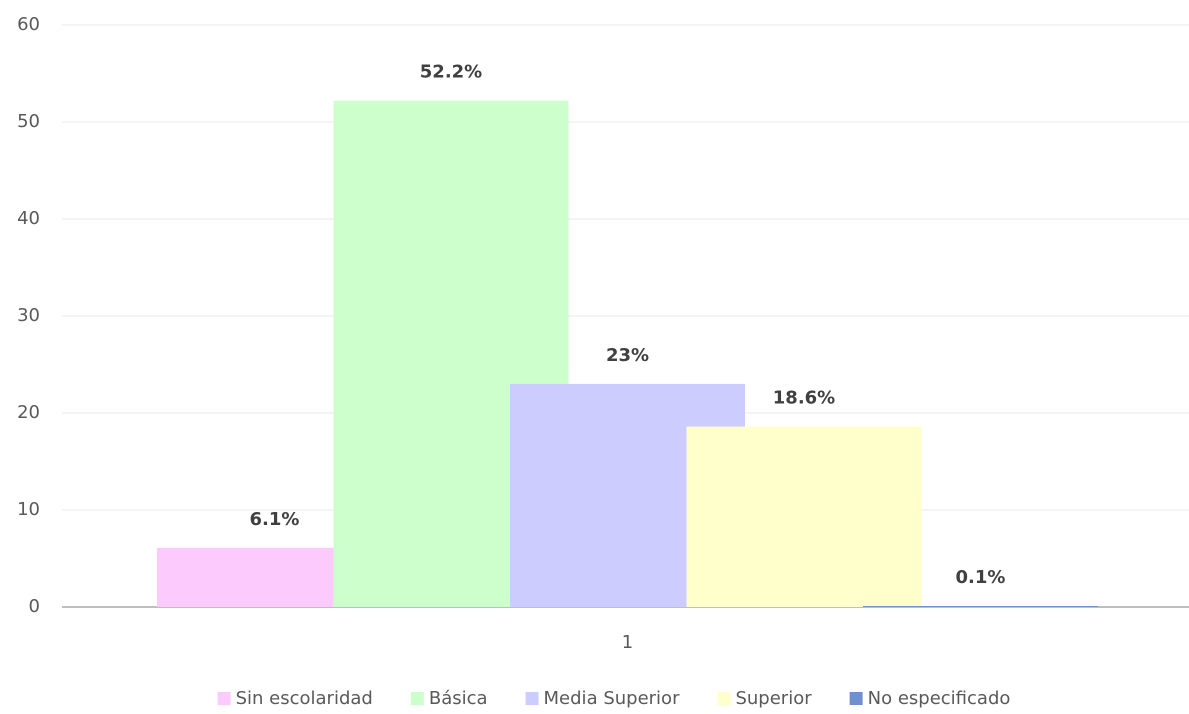  What do you see at coordinates (627, 642) in the screenshot?
I see `x-tick-label: 1` at bounding box center [627, 642].